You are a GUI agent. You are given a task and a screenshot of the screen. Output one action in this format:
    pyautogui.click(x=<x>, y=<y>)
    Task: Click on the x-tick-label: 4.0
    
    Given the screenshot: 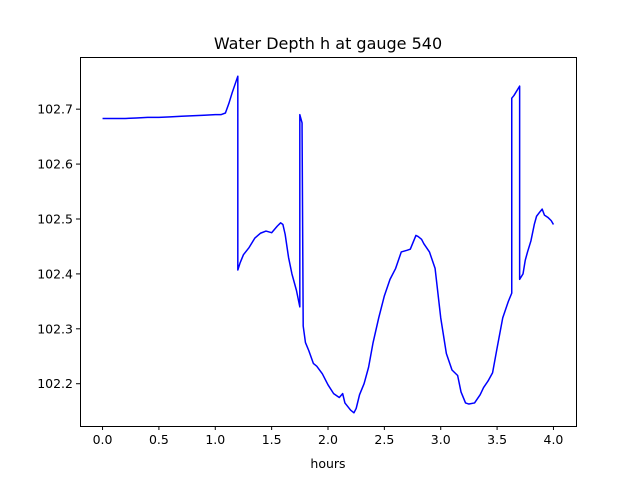 What is the action you would take?
    pyautogui.click(x=554, y=439)
    